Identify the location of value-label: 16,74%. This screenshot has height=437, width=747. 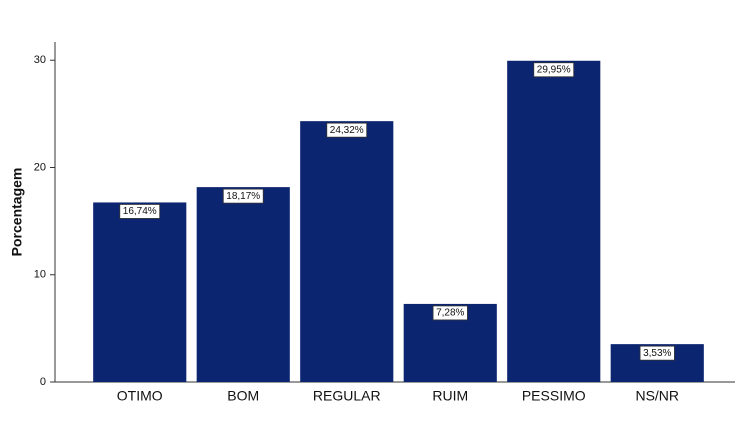
(140, 211).